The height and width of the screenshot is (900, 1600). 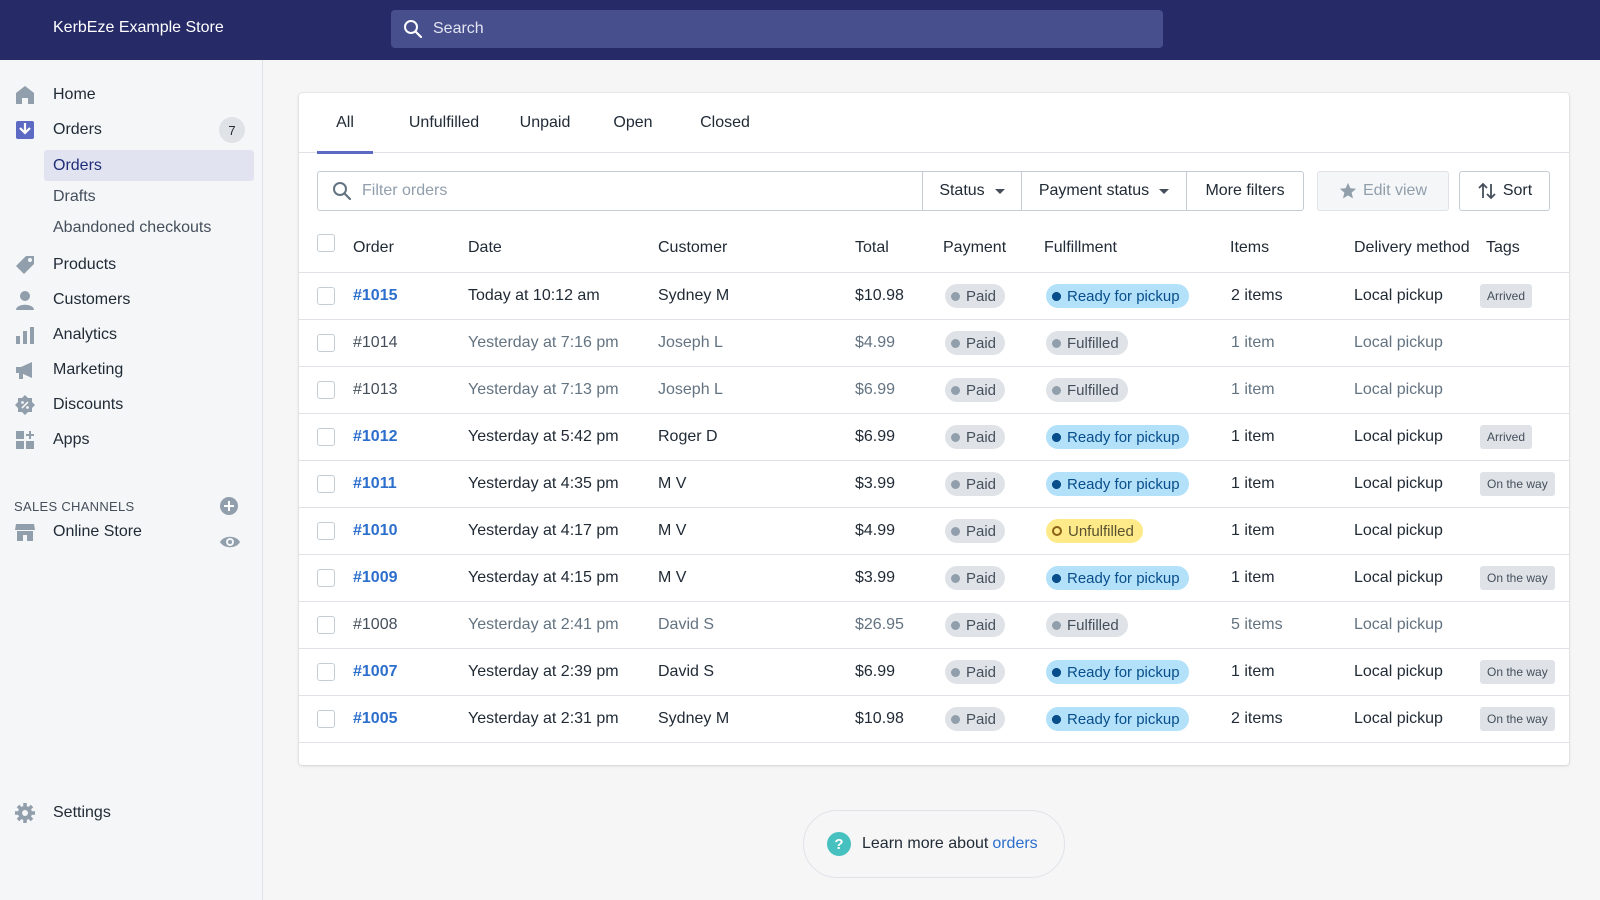 What do you see at coordinates (543, 718) in the screenshot?
I see `order-date: Yesterday at 2:31 pm` at bounding box center [543, 718].